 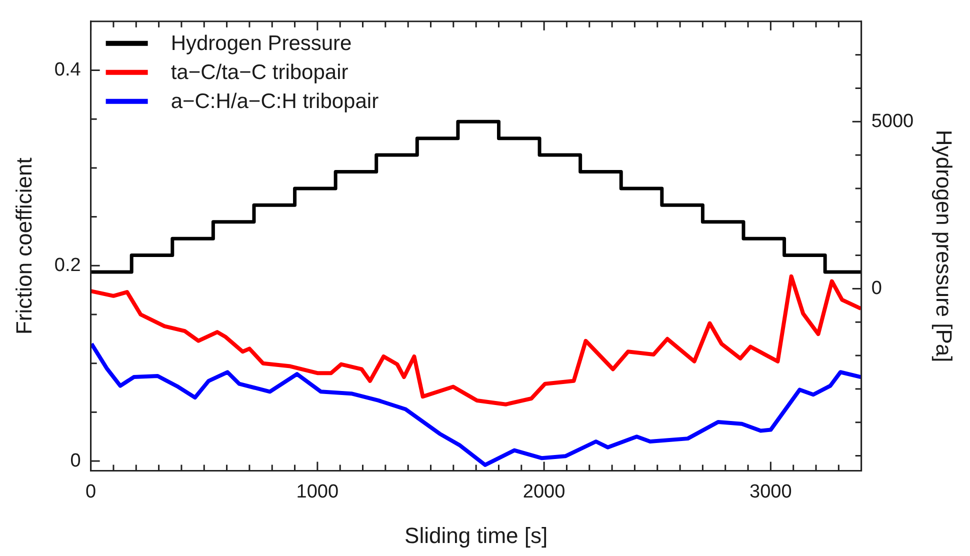 I want to click on y-tick-label: 0, so click(x=75, y=461).